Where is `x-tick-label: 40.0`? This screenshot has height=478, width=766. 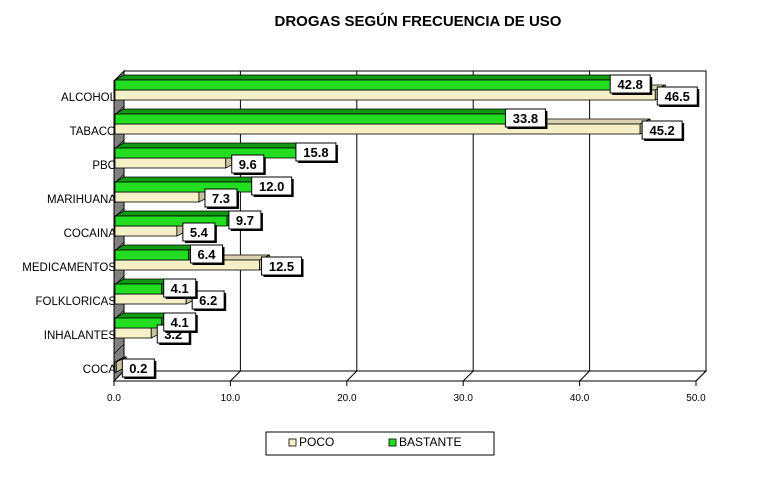
x-tick-label: 40.0 is located at coordinates (580, 398).